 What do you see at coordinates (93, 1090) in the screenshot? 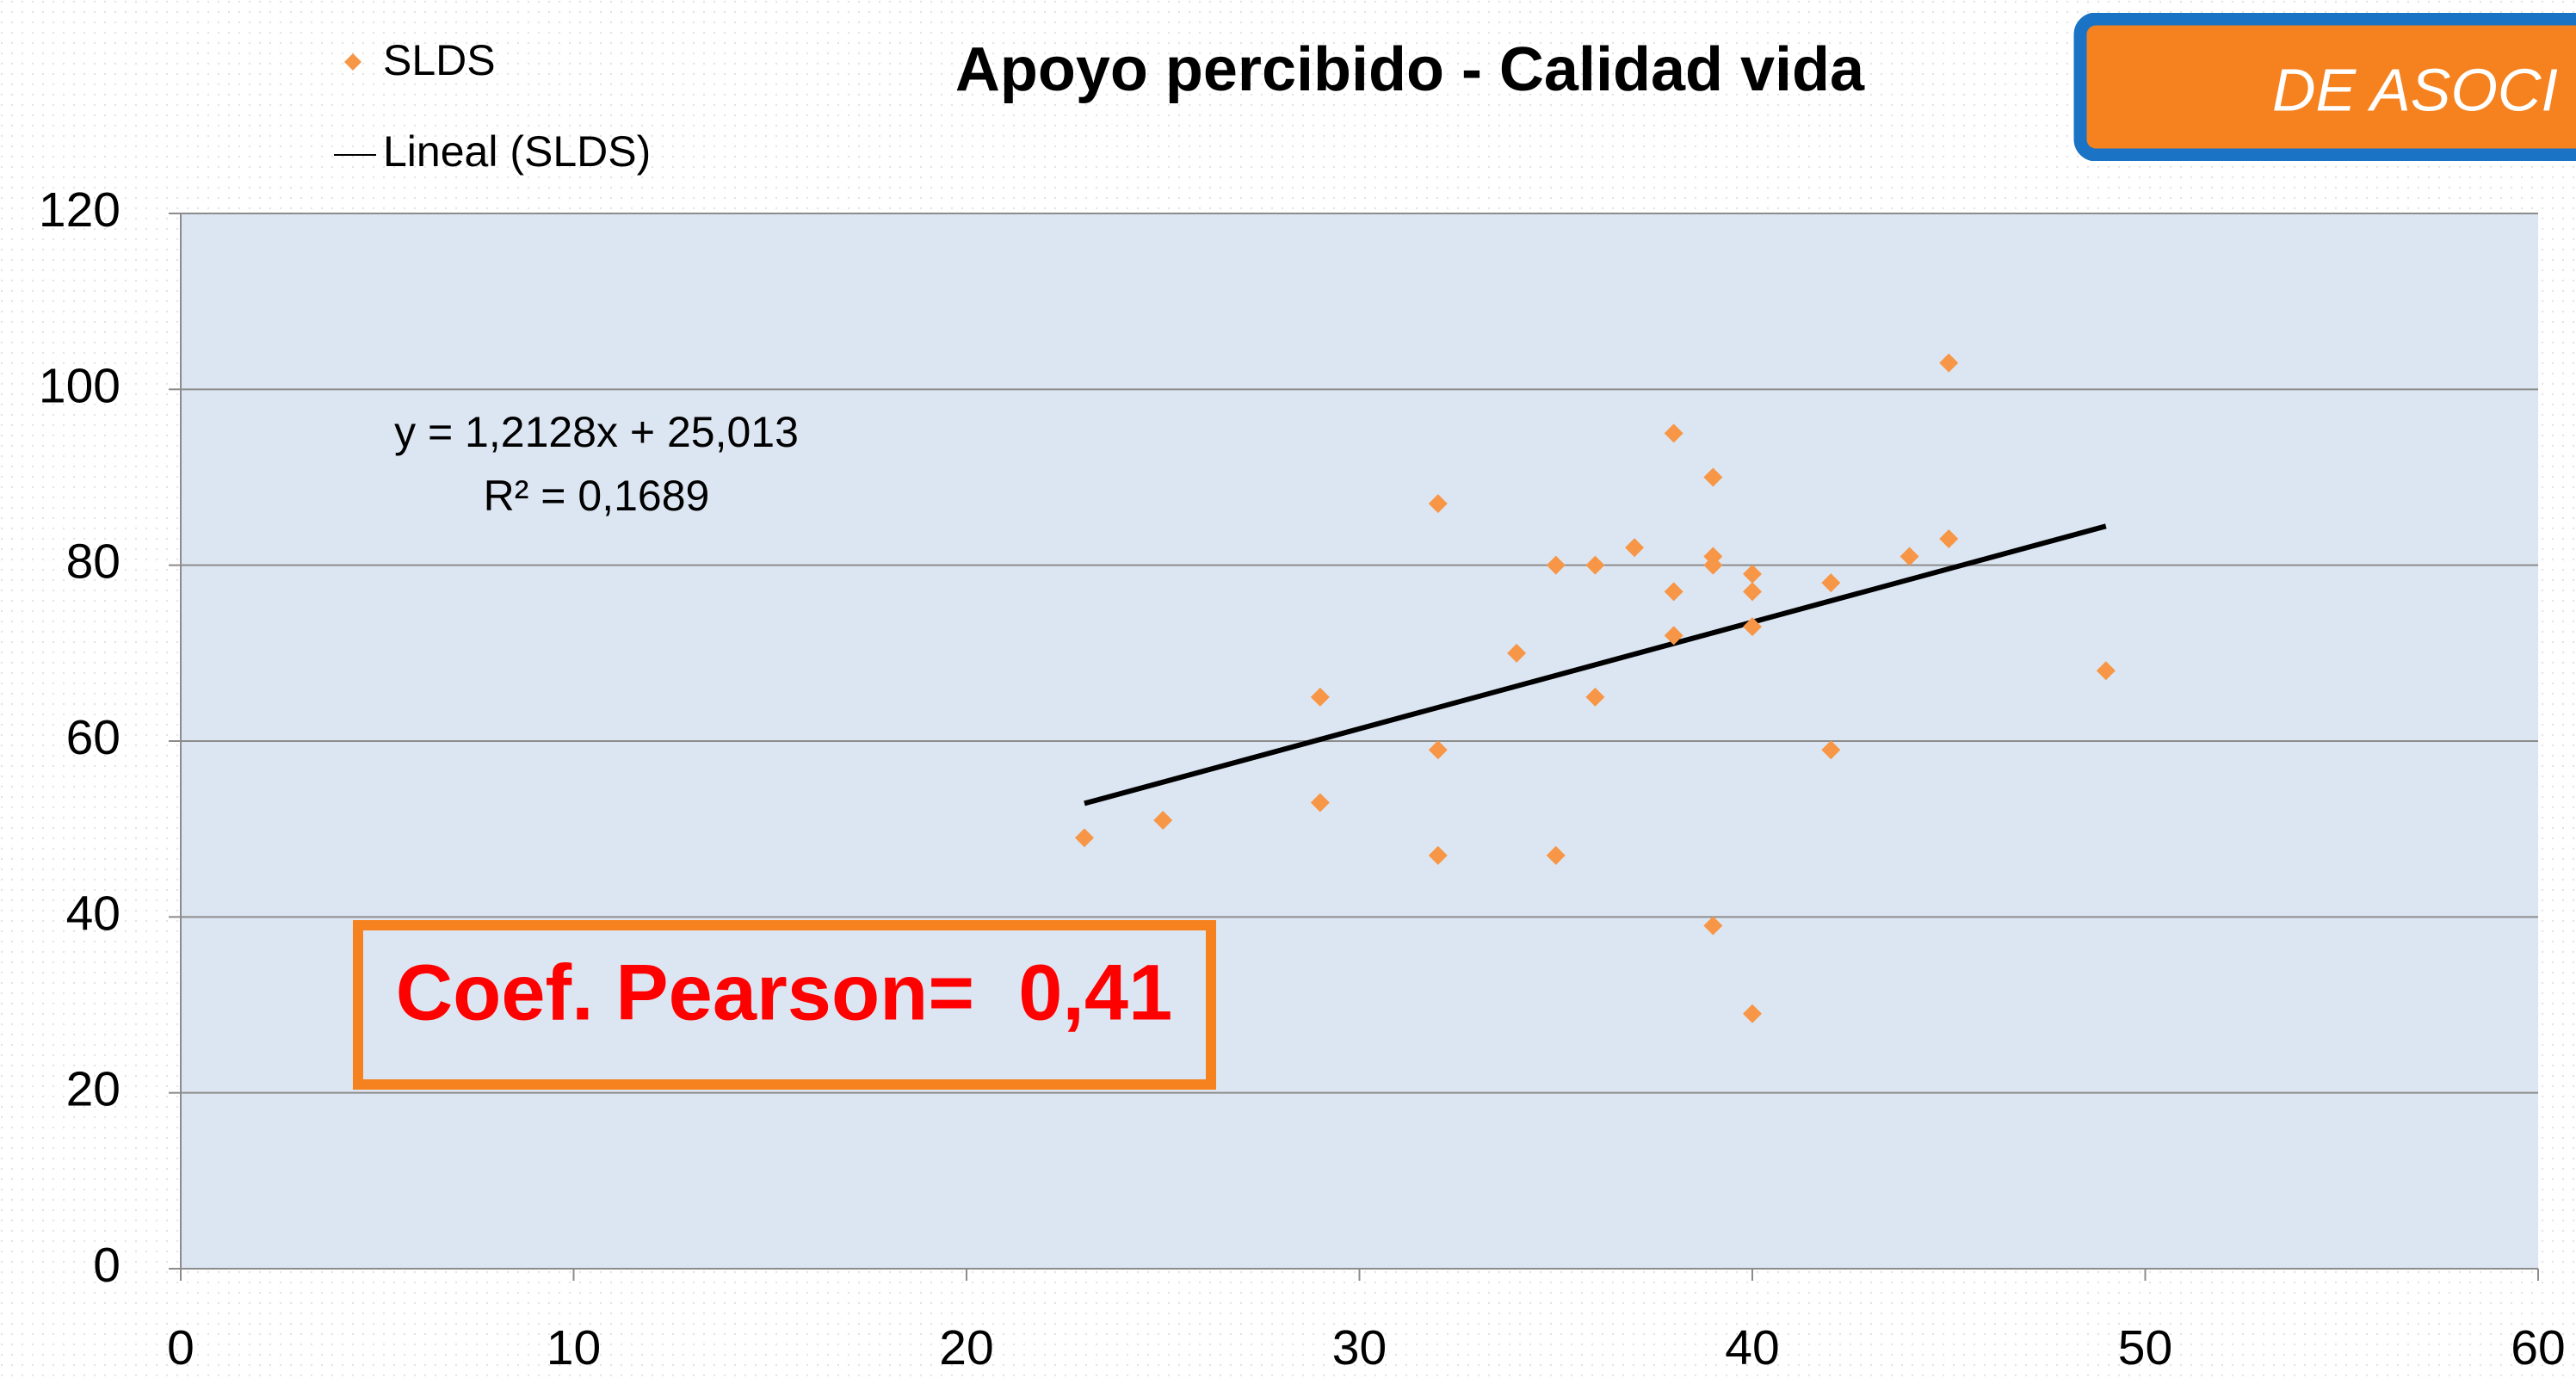
I see `y-tick-label: 20` at bounding box center [93, 1090].